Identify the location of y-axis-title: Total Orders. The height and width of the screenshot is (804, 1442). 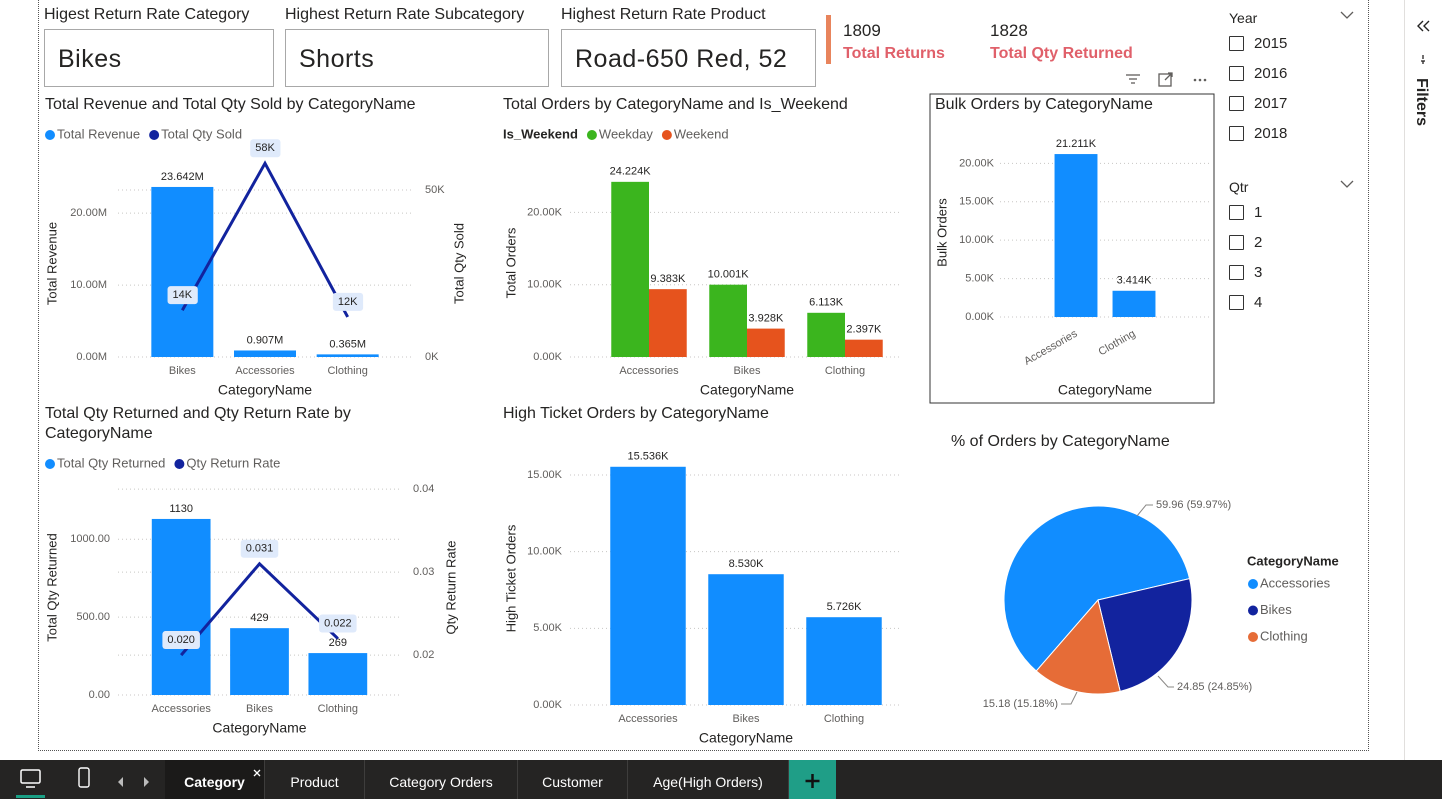
(510, 262).